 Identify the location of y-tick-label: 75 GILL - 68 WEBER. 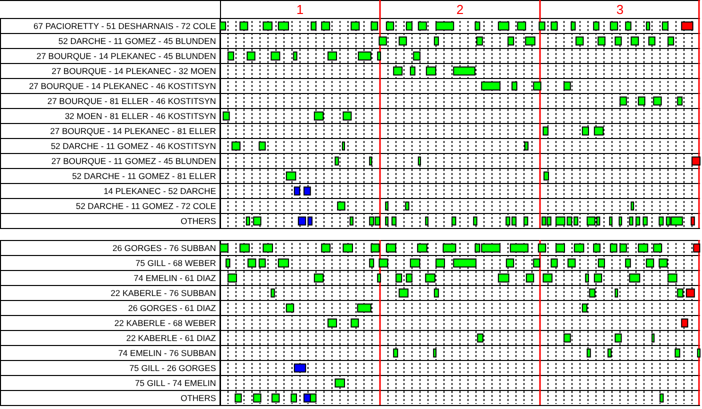
(176, 263).